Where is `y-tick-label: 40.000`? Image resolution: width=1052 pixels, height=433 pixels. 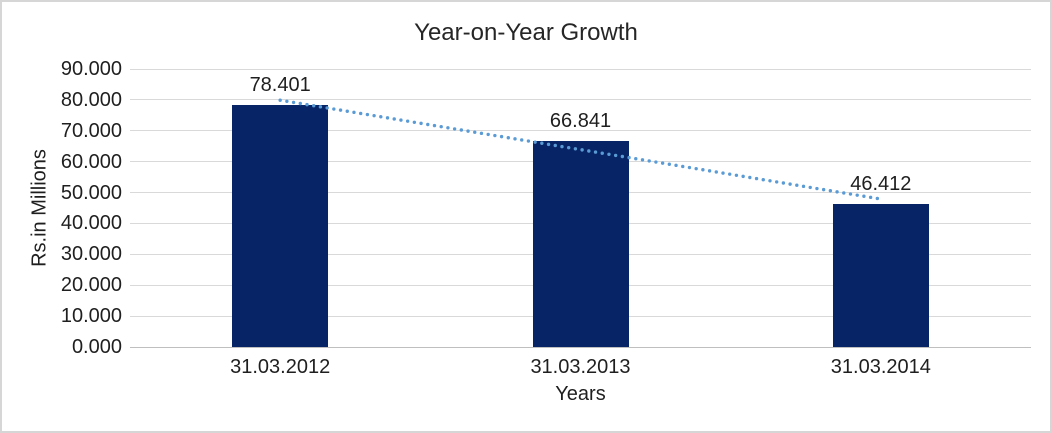 y-tick-label: 40.000 is located at coordinates (91, 223).